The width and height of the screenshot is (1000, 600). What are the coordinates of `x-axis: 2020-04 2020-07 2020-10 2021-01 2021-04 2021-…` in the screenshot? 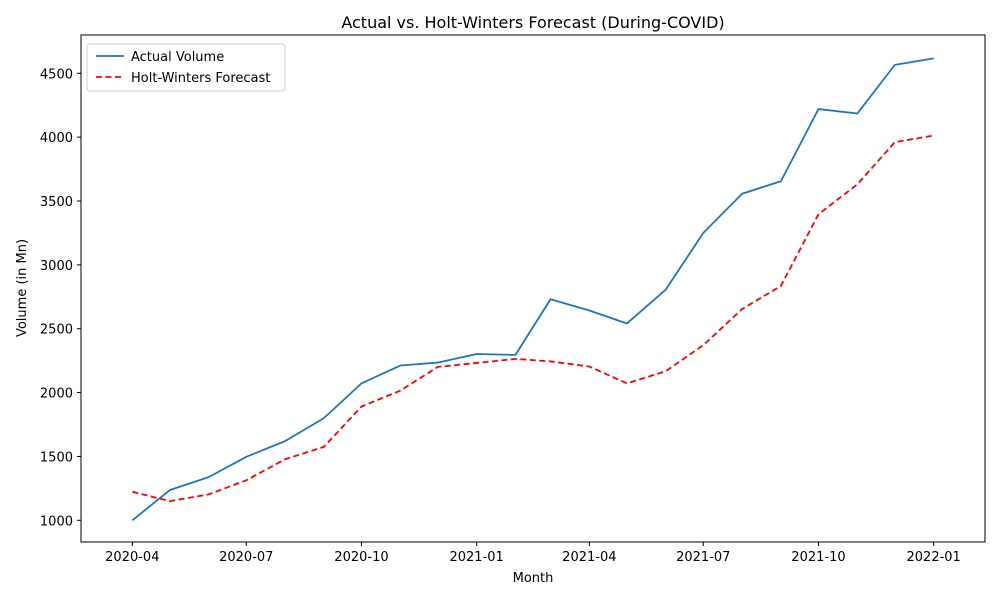 It's located at (533, 553).